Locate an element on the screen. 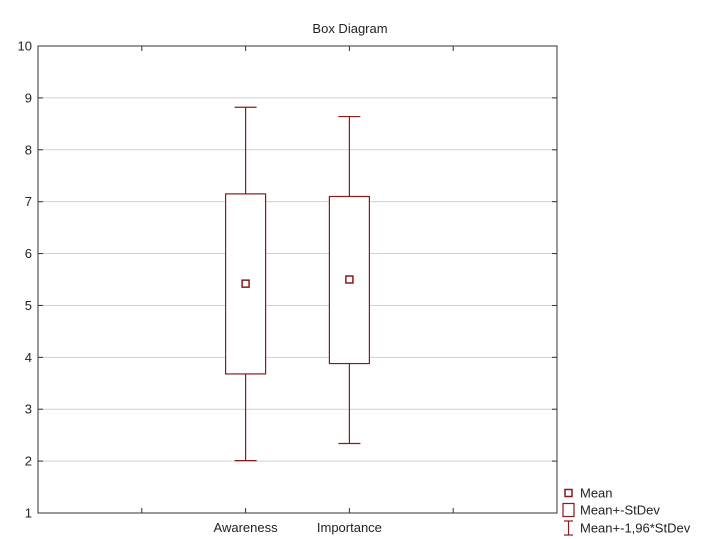 The height and width of the screenshot is (539, 710). legend-label: Mean+-StDev is located at coordinates (620, 510).